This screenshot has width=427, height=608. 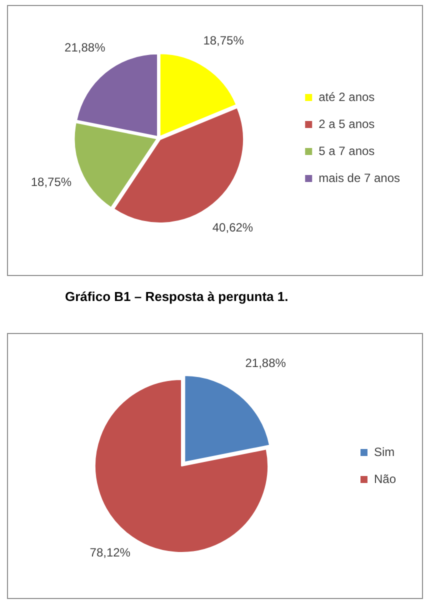 I want to click on legend-label: 2 a 5 anos, so click(x=346, y=123).